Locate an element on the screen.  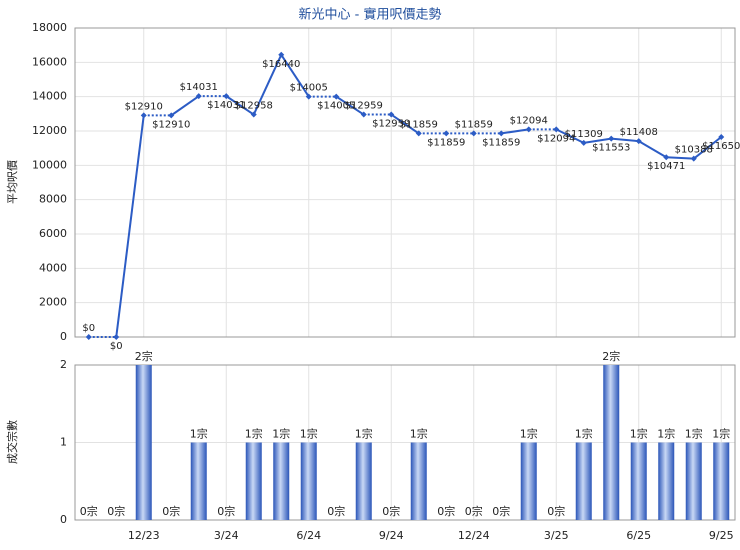
y-axis-label: 成交宗數 is located at coordinates (12, 442).